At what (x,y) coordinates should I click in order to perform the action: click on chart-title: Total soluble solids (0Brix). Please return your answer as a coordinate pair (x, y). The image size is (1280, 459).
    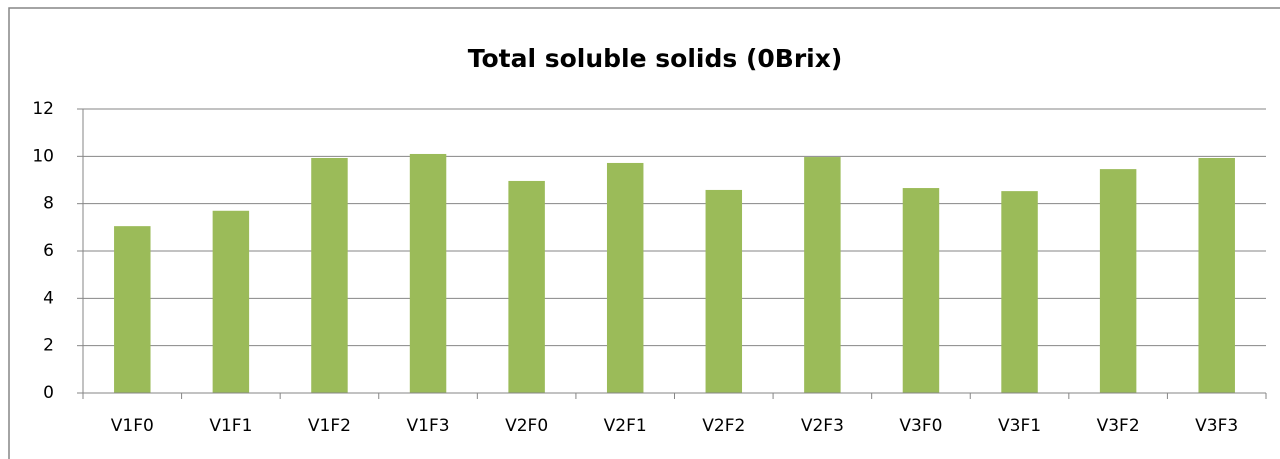
    Looking at the image, I should click on (655, 58).